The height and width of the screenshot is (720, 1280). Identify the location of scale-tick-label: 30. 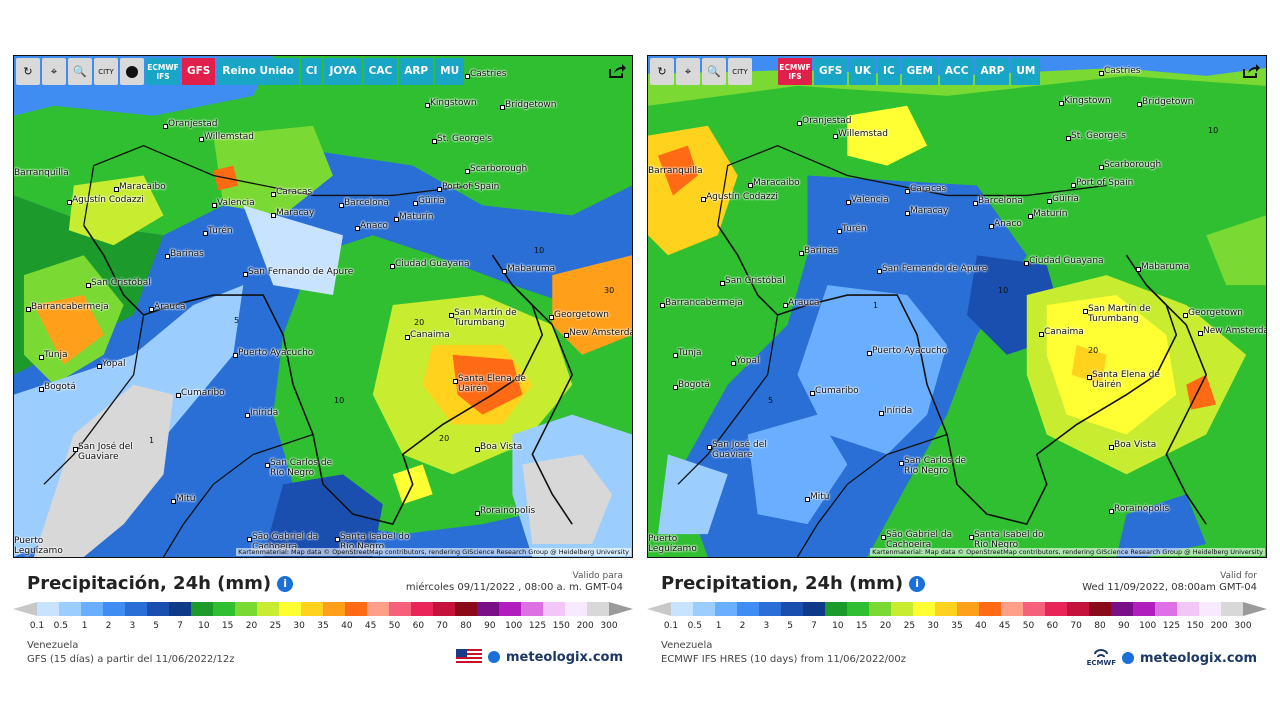
(933, 626).